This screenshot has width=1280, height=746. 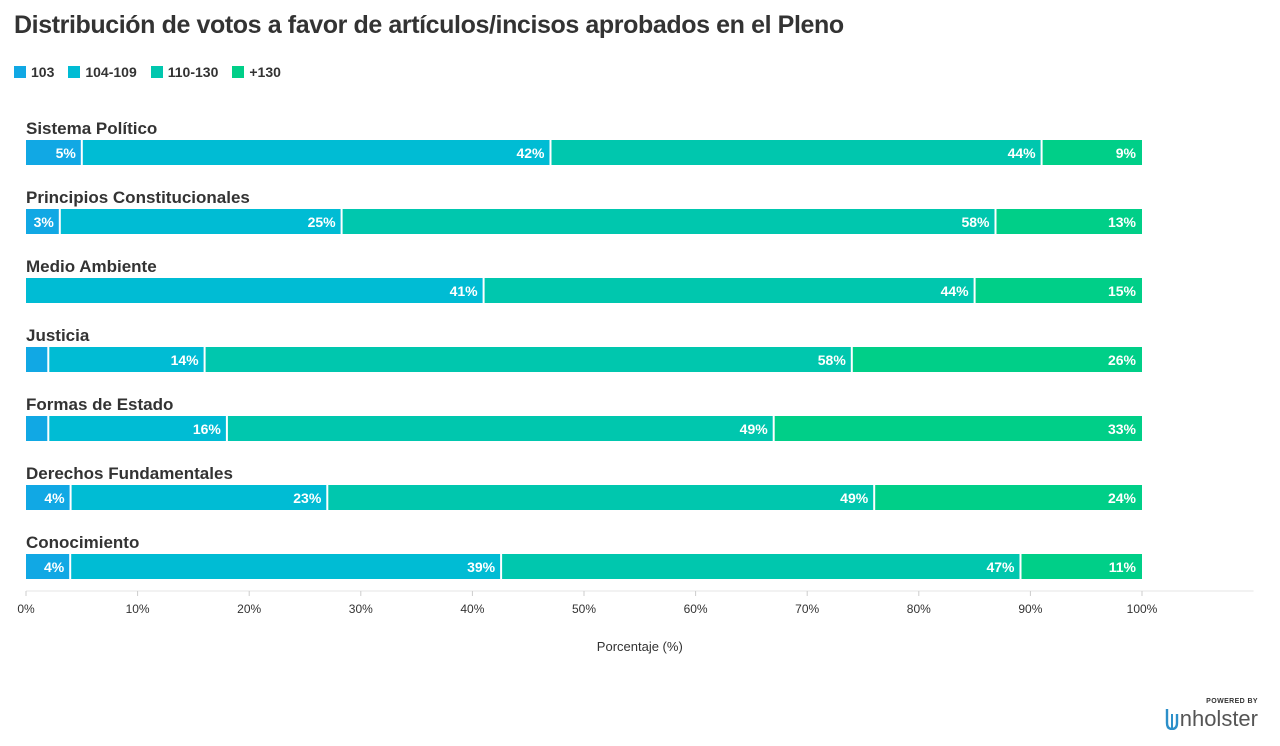 What do you see at coordinates (361, 609) in the screenshot?
I see `x-tick-label: 30%` at bounding box center [361, 609].